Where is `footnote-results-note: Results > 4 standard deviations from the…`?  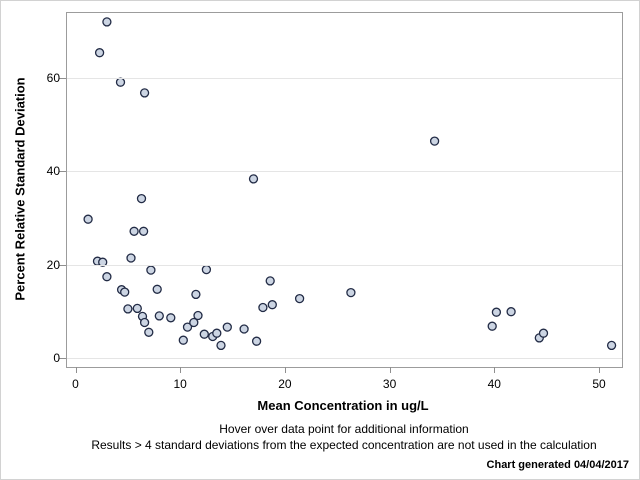
footnote-results-note: Results > 4 standard deviations from the… is located at coordinates (344, 445).